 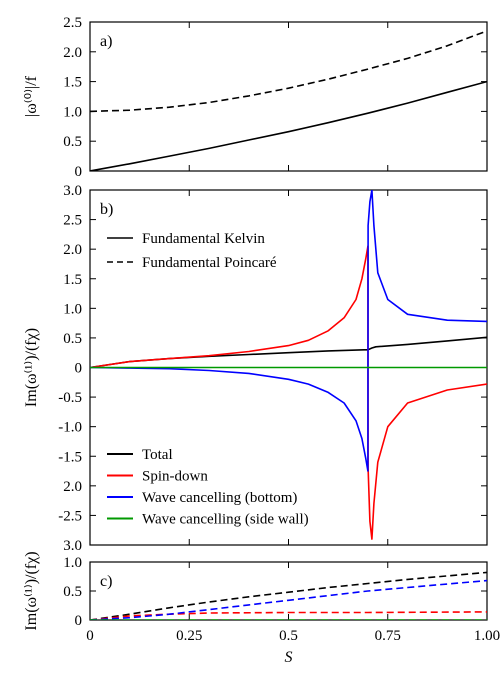 I want to click on x-tick-label: 1.00, so click(x=487, y=636).